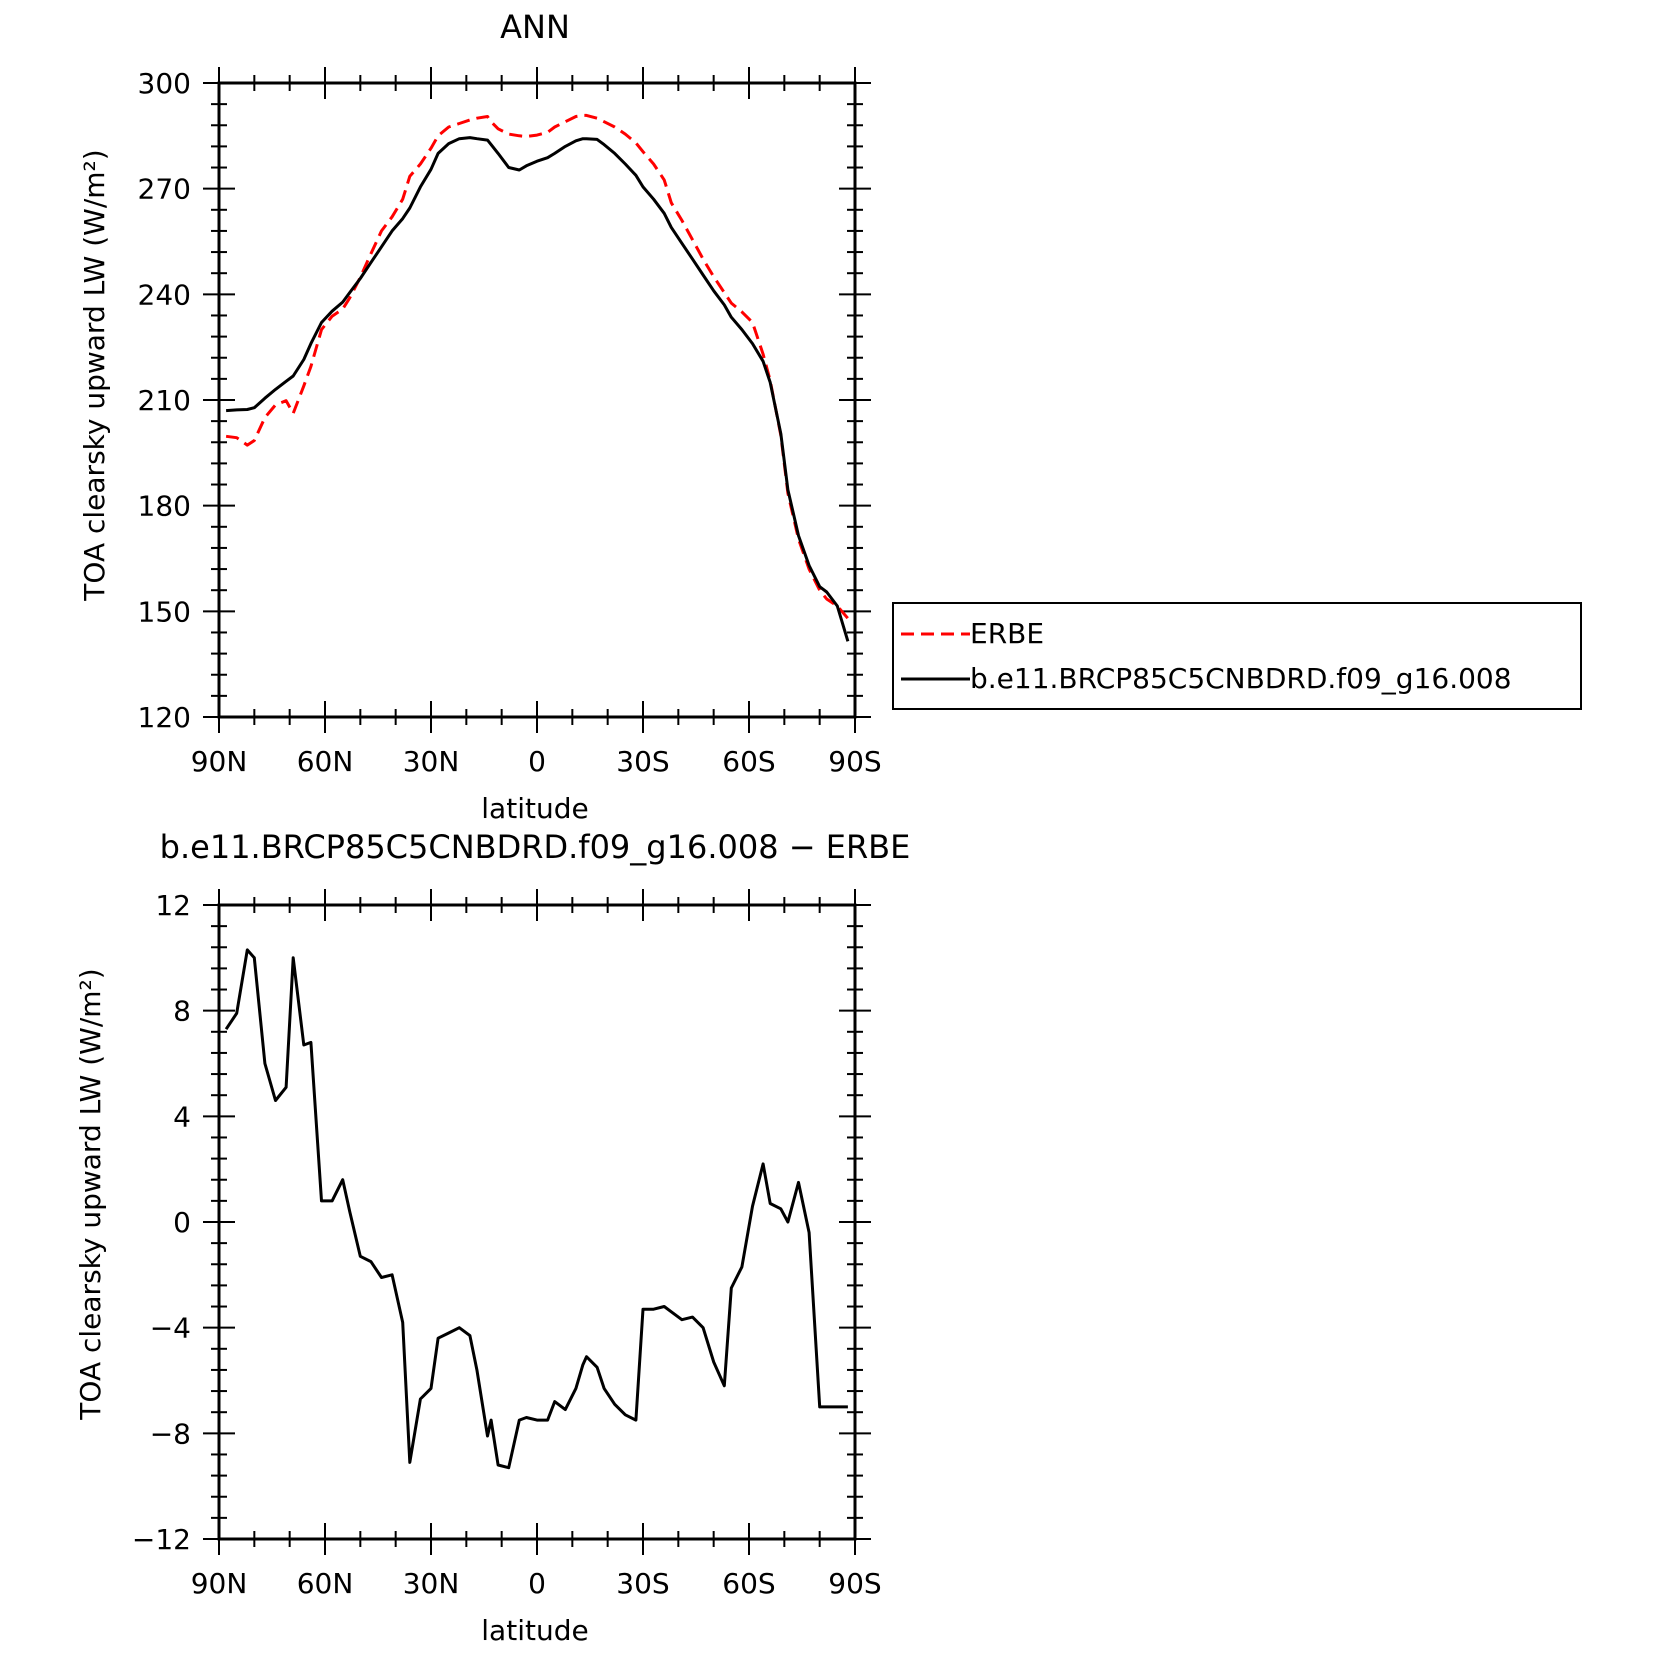  I want to click on bottom-chart-y-tick-label: −12, so click(161, 1539).